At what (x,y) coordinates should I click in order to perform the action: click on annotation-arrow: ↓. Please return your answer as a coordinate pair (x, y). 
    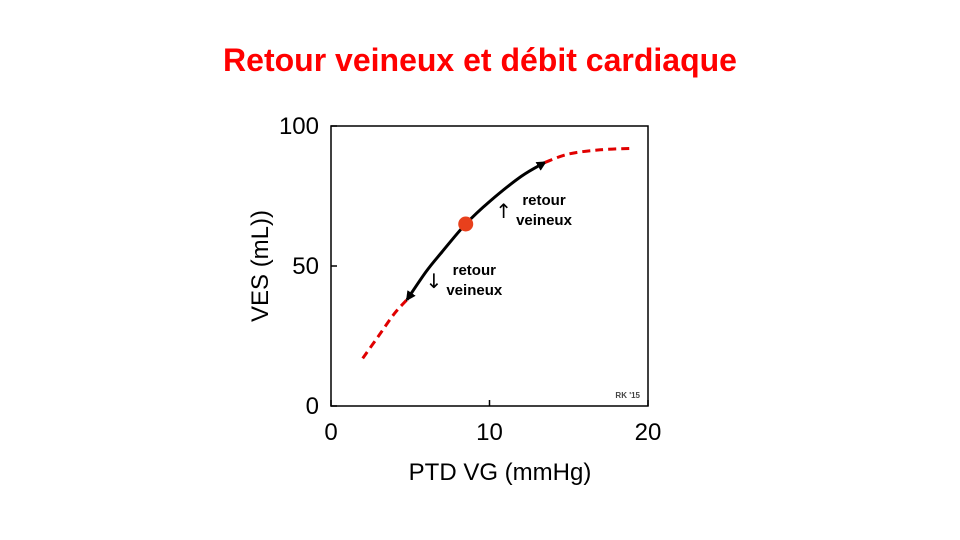
    Looking at the image, I should click on (434, 281).